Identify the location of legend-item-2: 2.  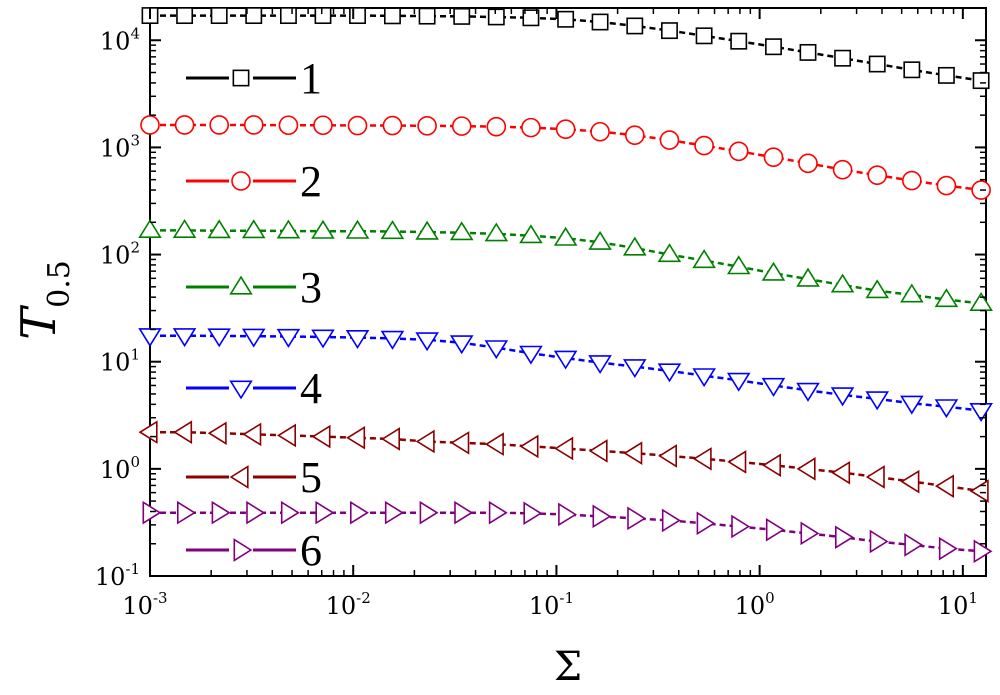
(254, 181).